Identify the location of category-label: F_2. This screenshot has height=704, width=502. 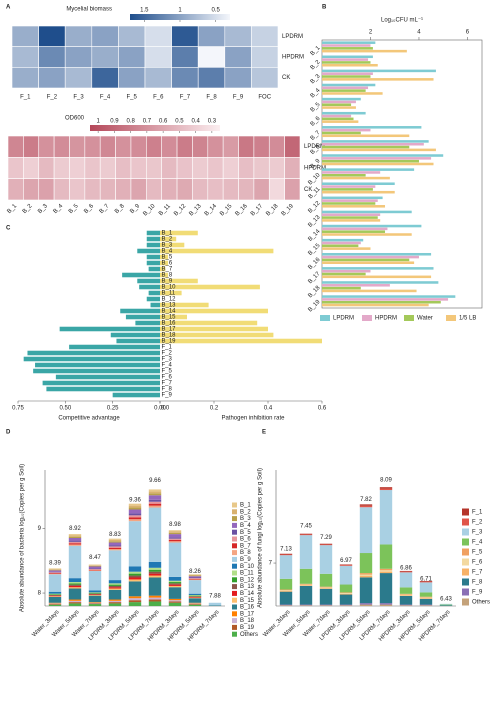
(167, 354).